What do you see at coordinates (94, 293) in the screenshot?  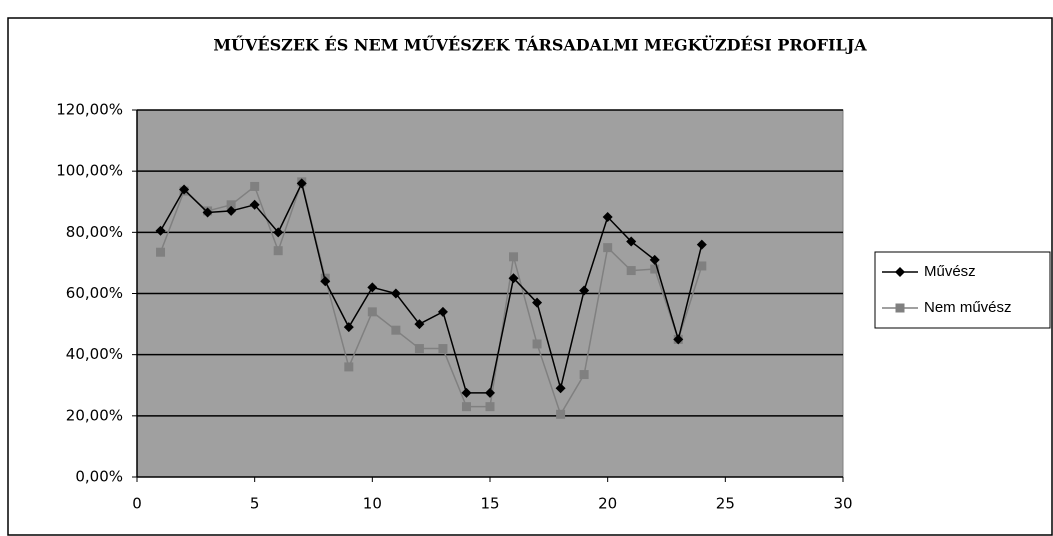 I see `y-tick-label: 60,00%` at bounding box center [94, 293].